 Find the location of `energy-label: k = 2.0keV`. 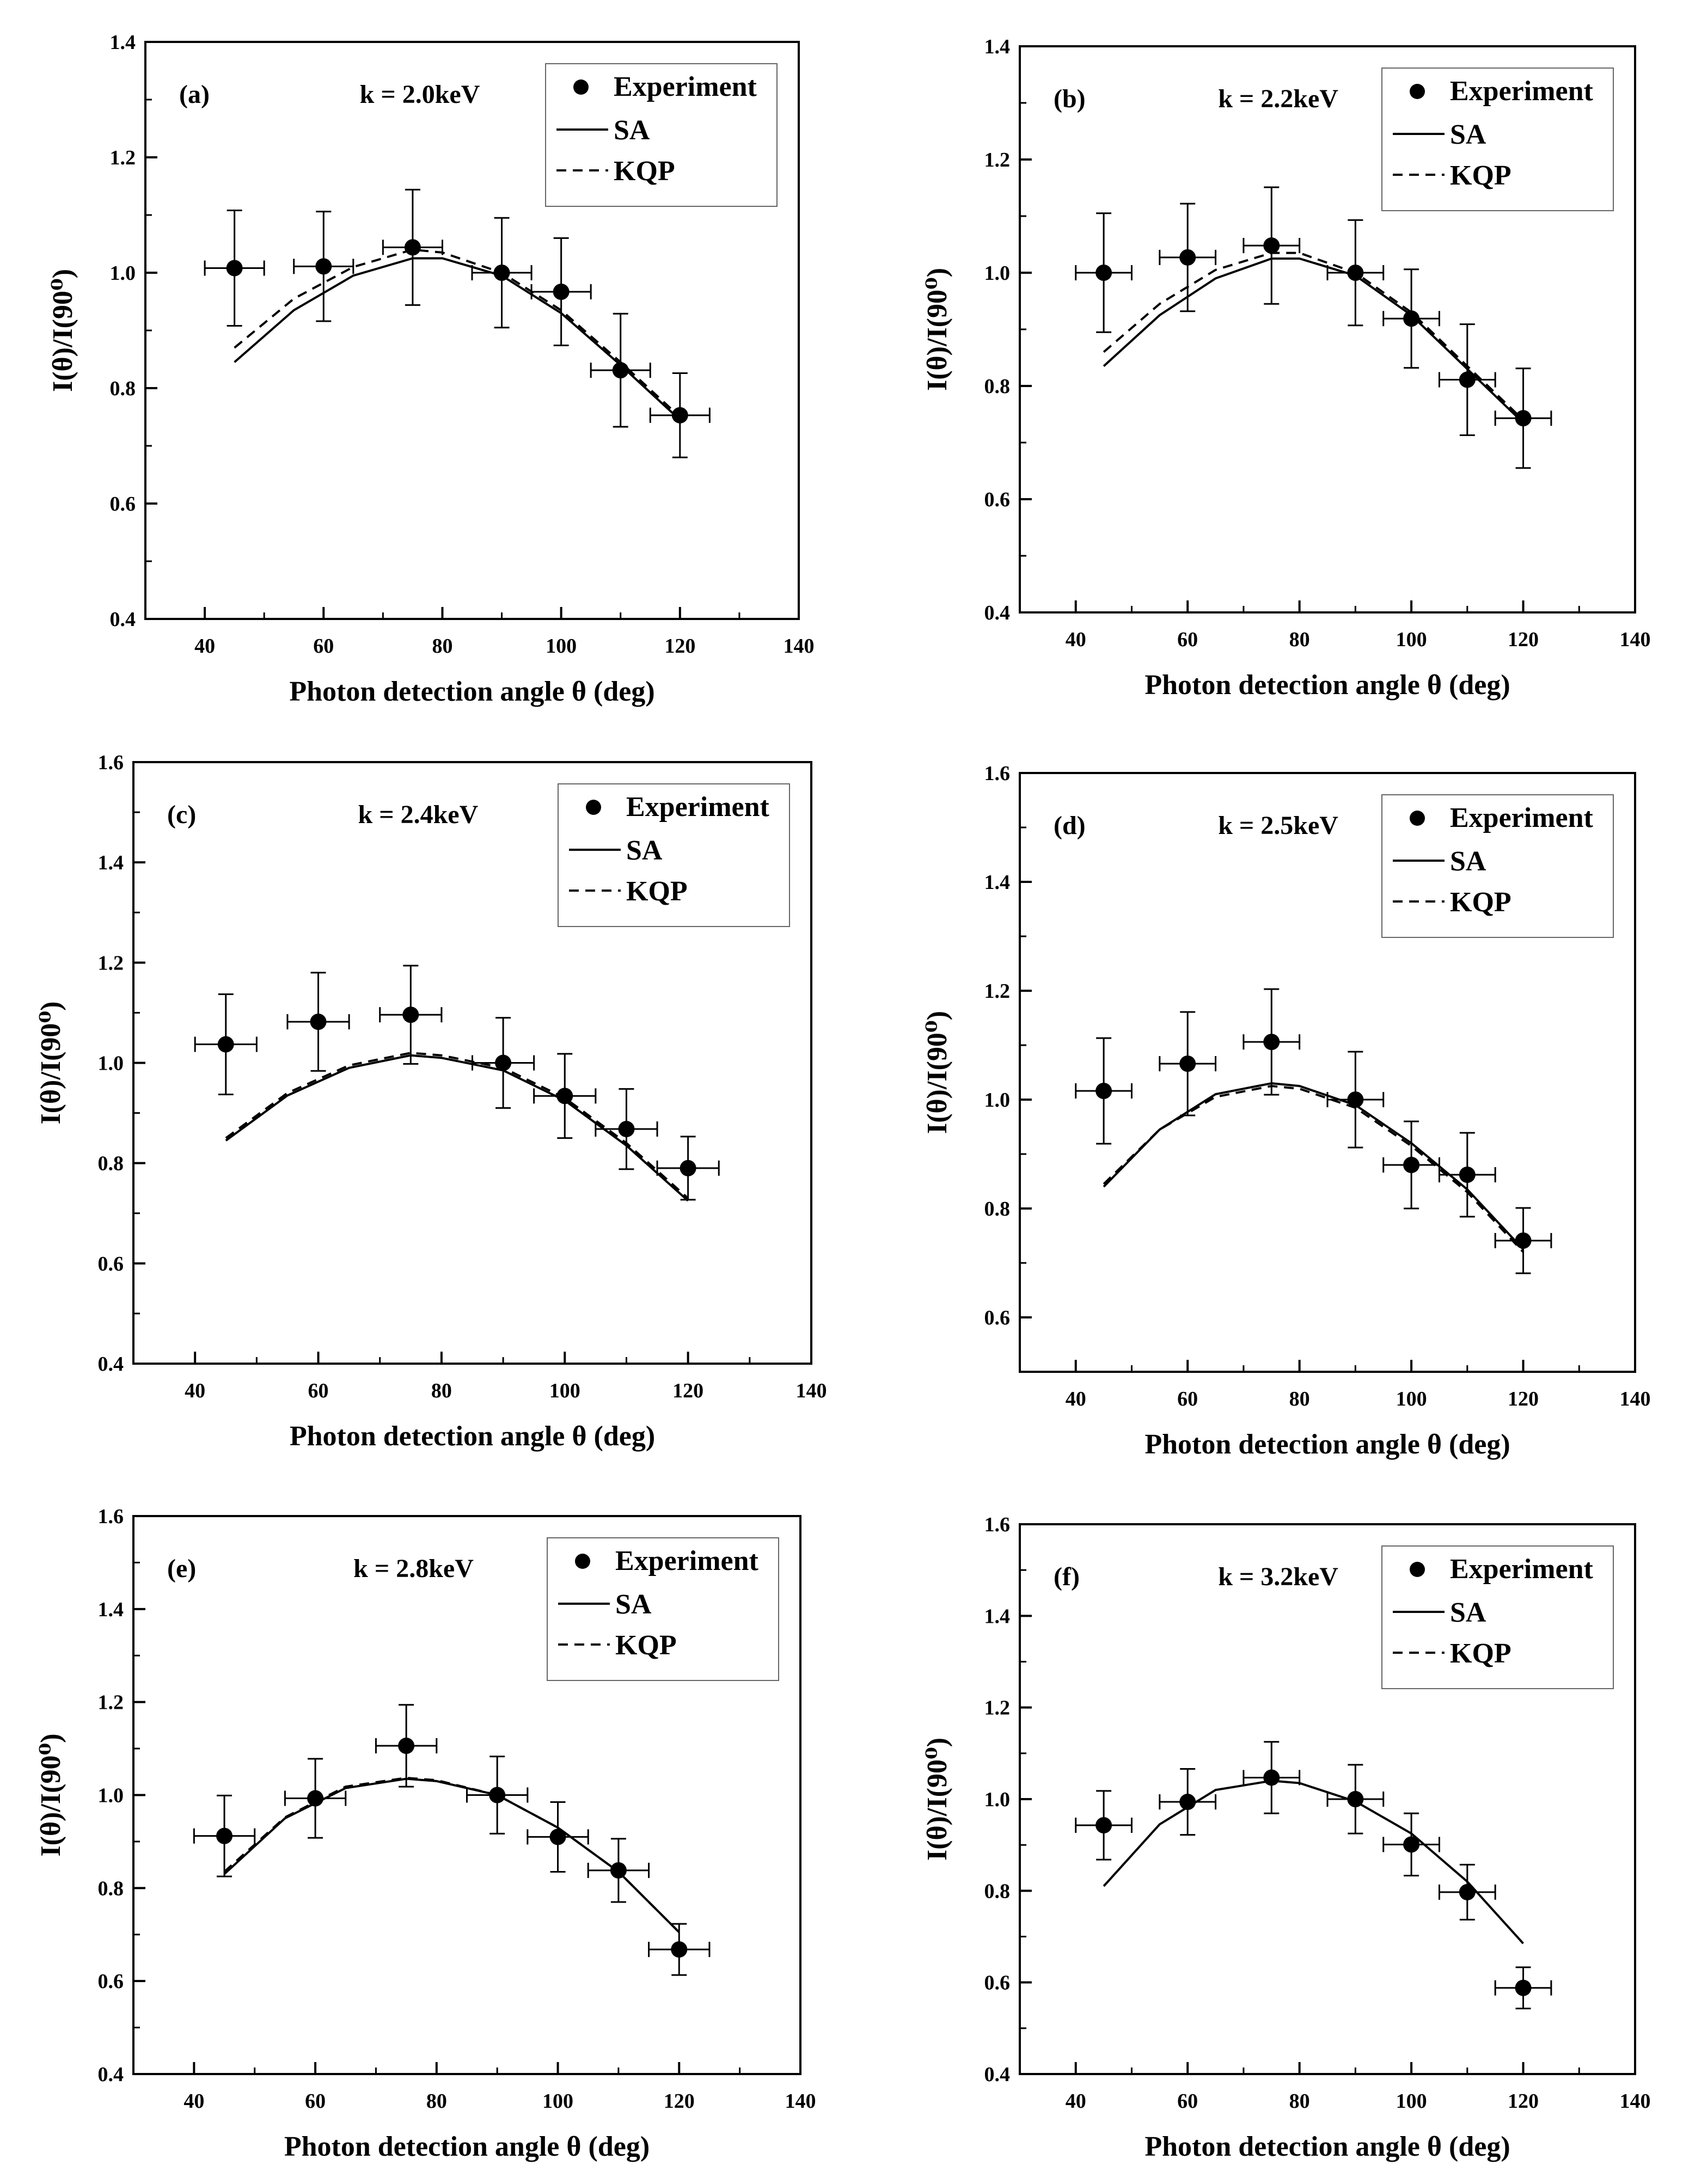

energy-label: k = 2.0keV is located at coordinates (420, 94).